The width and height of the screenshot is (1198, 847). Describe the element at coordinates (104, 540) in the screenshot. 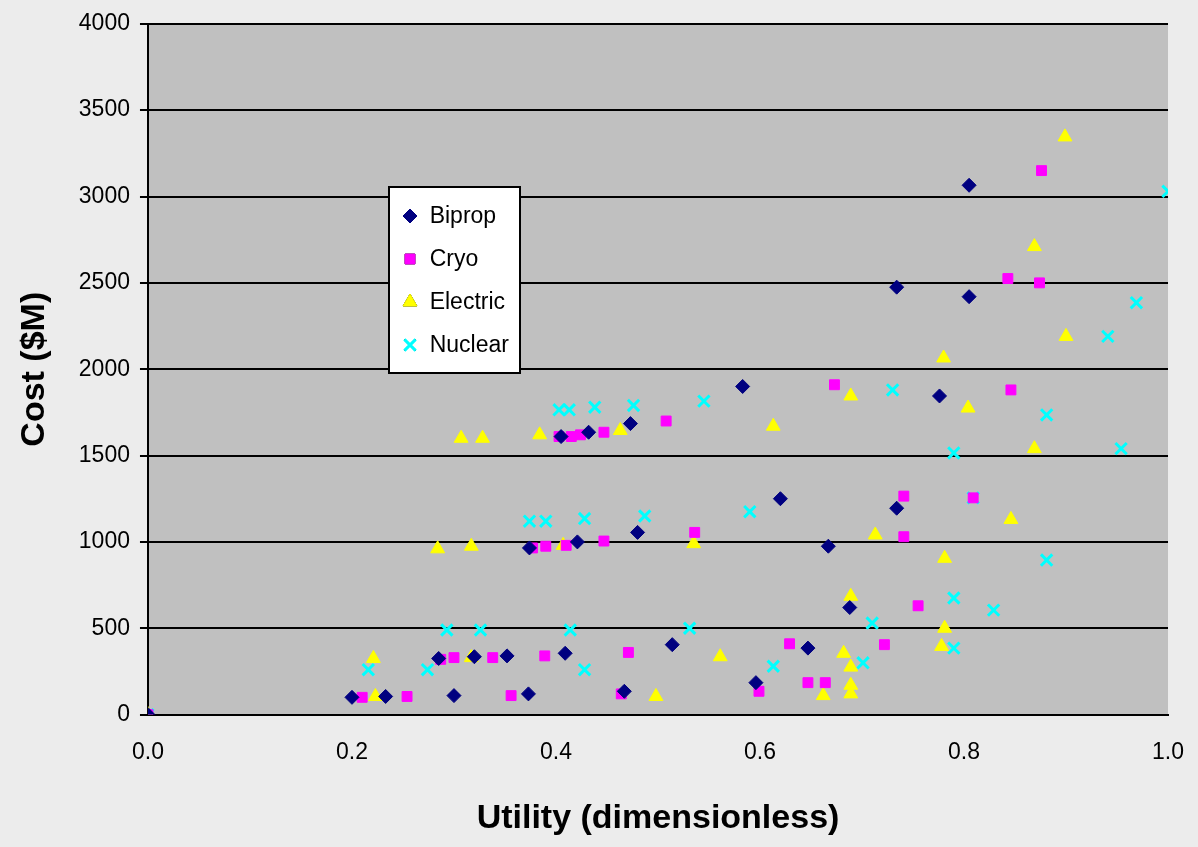

I see `y-tick-label: 1000` at that location.